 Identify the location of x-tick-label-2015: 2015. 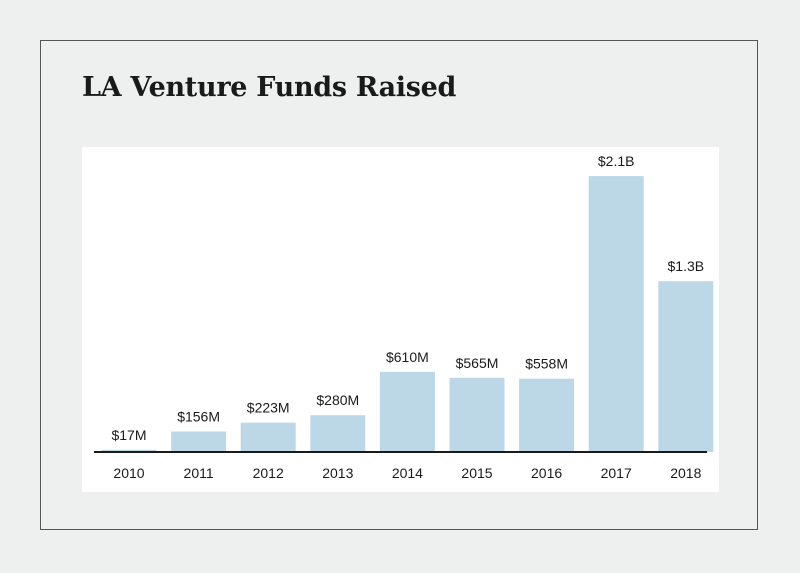
(476, 473).